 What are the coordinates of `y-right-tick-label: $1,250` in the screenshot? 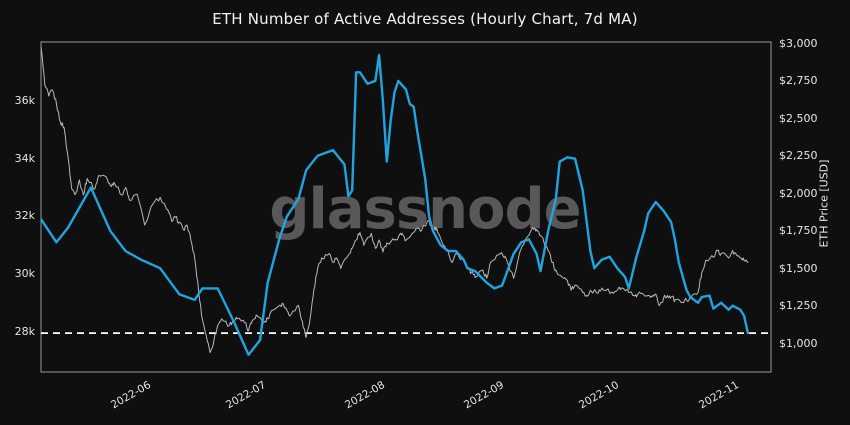 It's located at (798, 305).